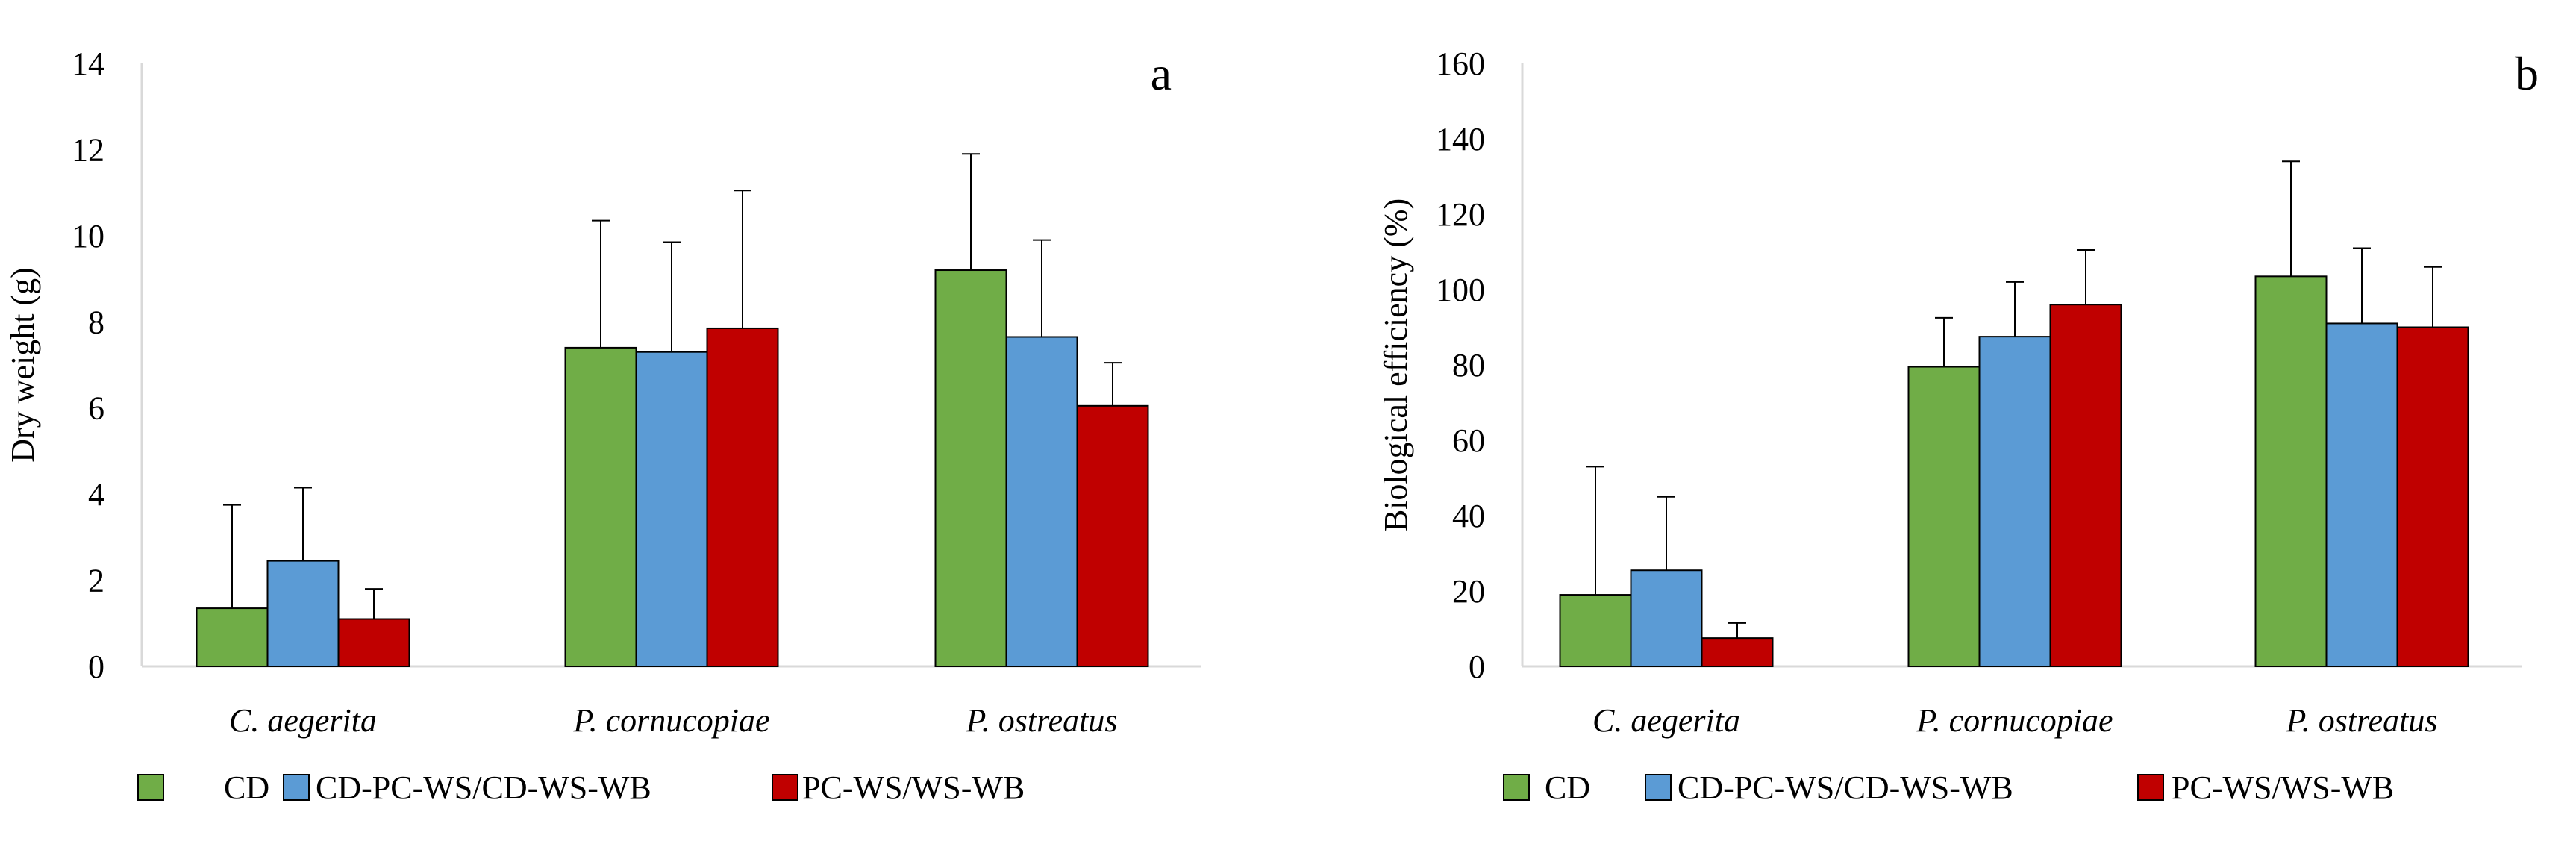  I want to click on y-axis-title: Biological efficiency (%), so click(1396, 365).